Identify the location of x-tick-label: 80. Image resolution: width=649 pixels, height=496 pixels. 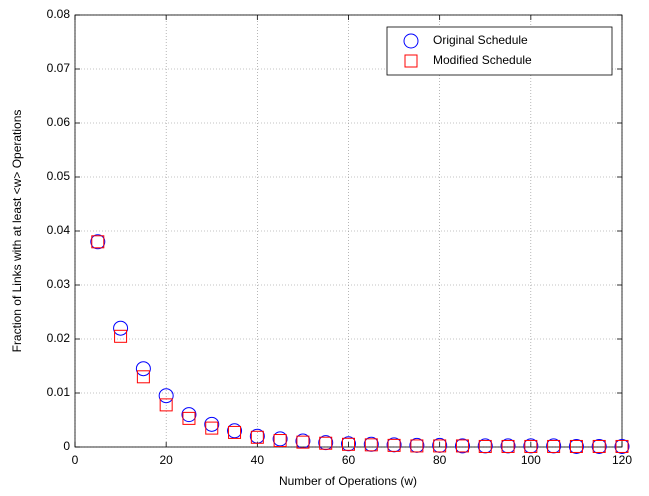
(440, 460).